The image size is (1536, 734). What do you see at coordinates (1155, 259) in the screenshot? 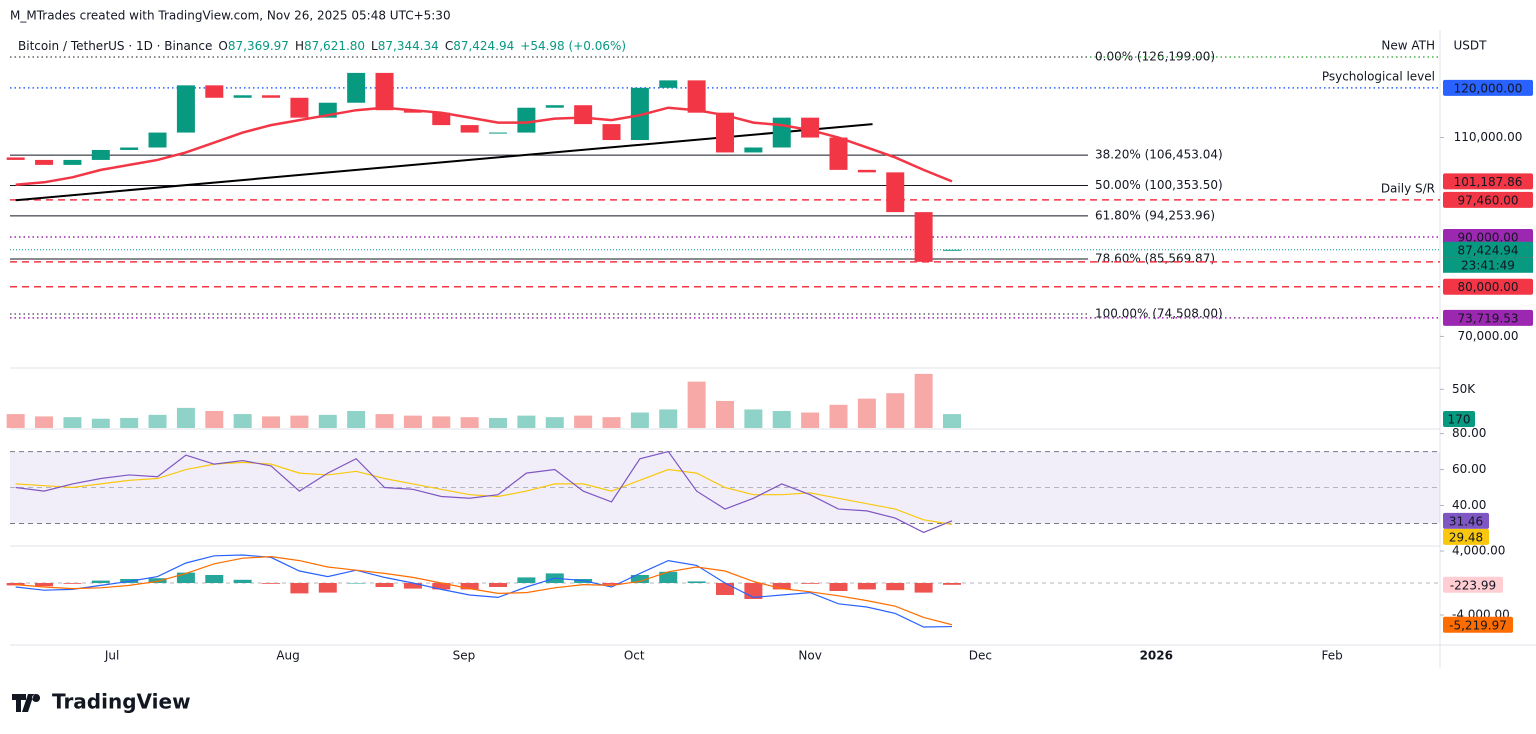
I see `fib-label: 78.60% (85,569.87)` at bounding box center [1155, 259].